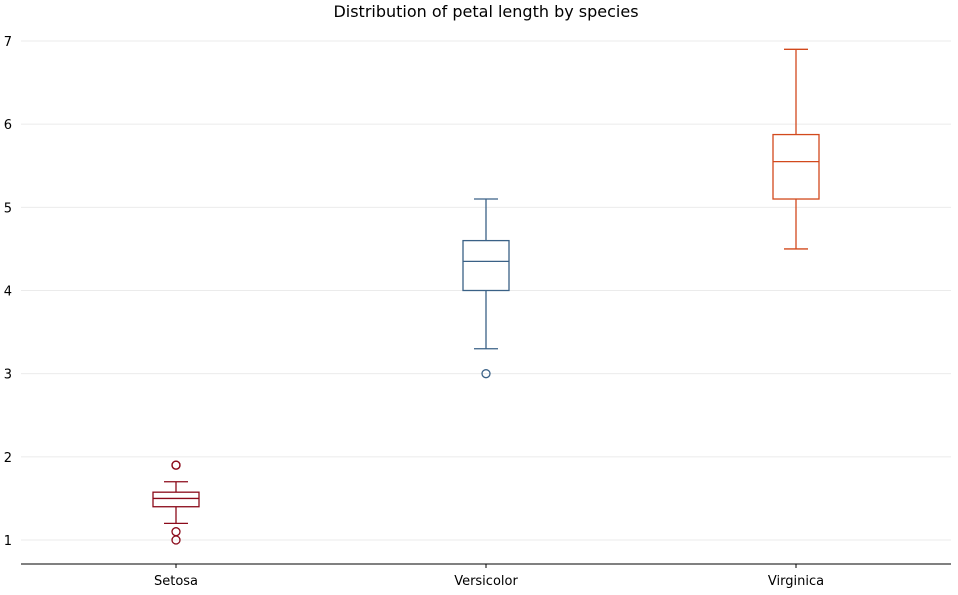 Image resolution: width=958 pixels, height=595 pixels. Describe the element at coordinates (8, 541) in the screenshot. I see `y-tick-label: 1` at that location.